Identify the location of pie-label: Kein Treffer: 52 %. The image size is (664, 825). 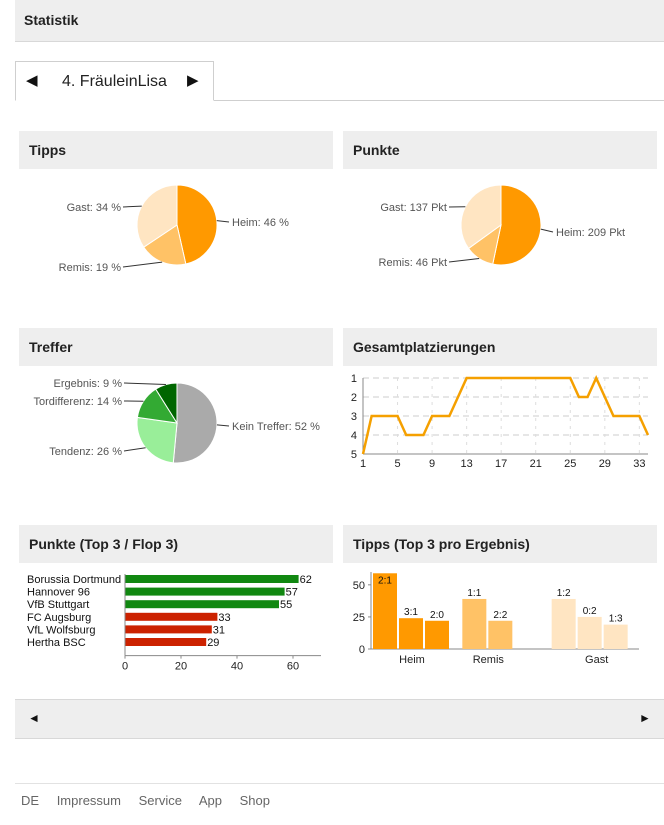
(276, 427).